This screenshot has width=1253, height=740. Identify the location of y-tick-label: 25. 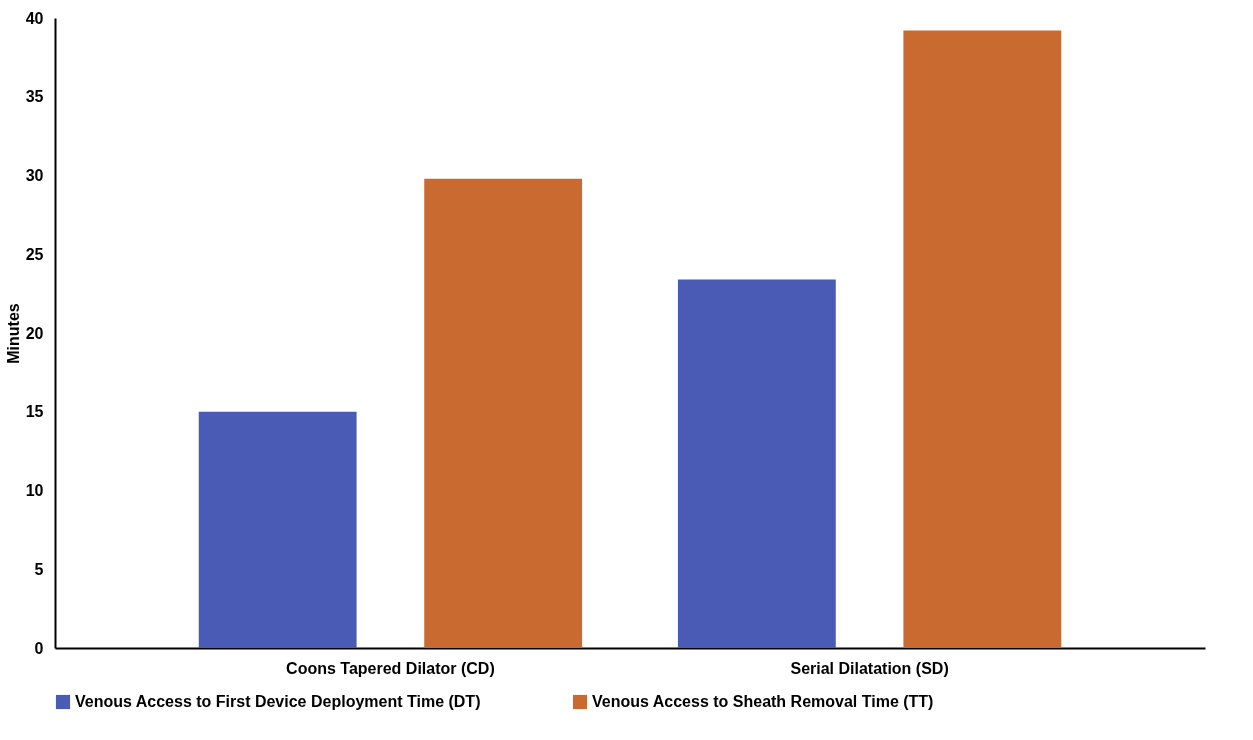
(34, 254).